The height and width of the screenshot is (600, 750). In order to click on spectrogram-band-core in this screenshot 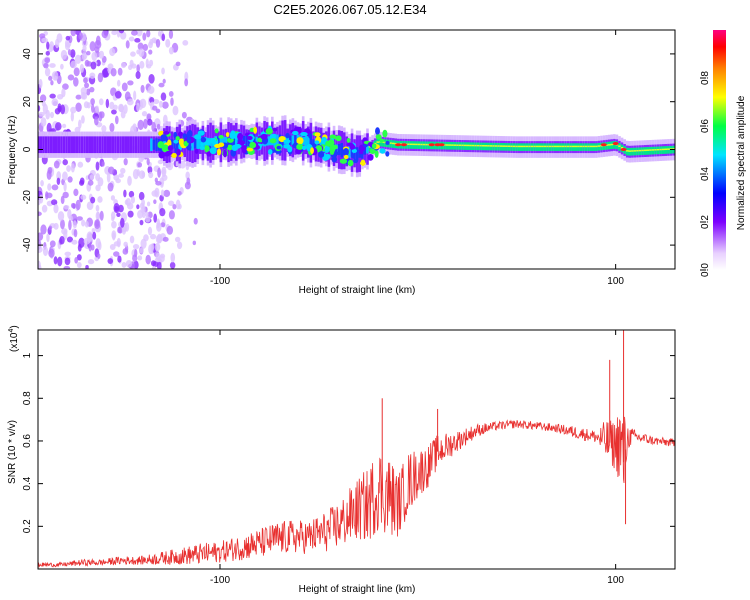, I will do `click(277, 140)`.